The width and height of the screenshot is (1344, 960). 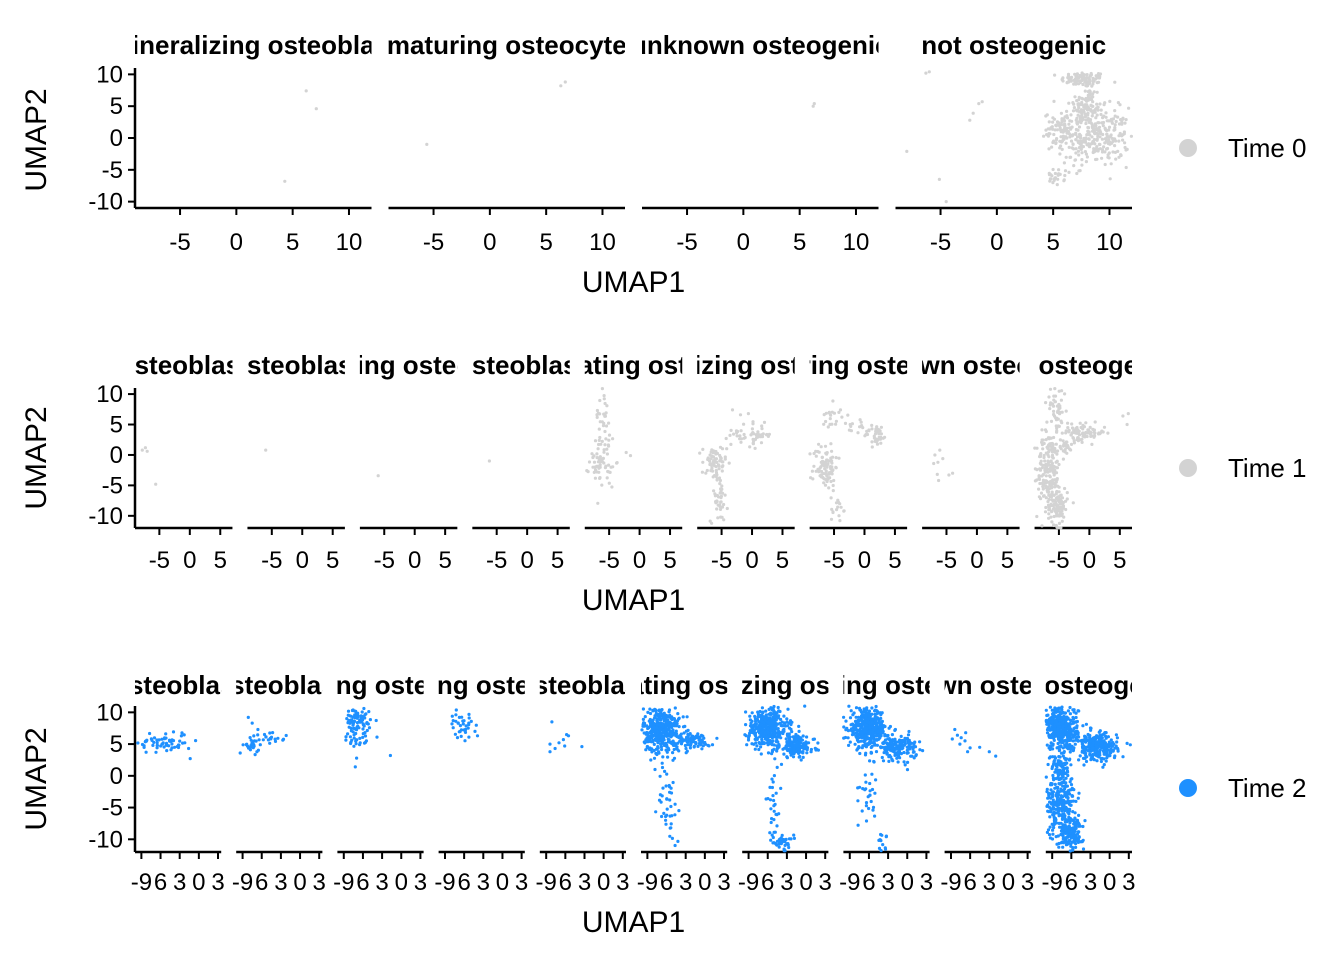 What do you see at coordinates (886, 783) in the screenshot?
I see `facet-panel: maturing osteocyte-9 6 3 0 3` at bounding box center [886, 783].